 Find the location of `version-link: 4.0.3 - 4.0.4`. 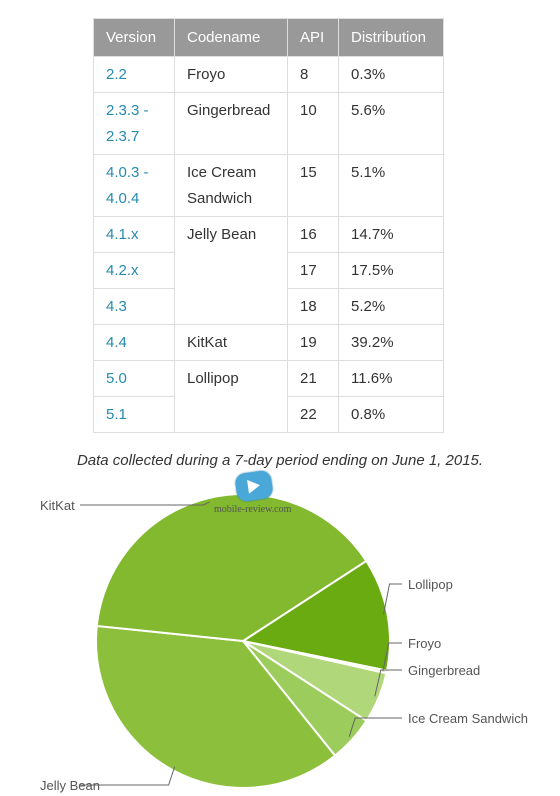

version-link: 4.0.3 - 4.0.4 is located at coordinates (134, 185).